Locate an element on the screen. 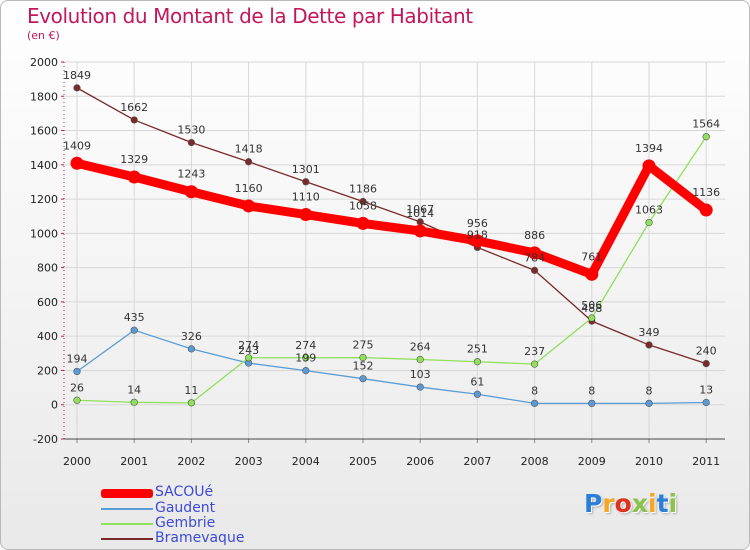 This screenshot has height=550, width=750. legend-swatch-bramevaque is located at coordinates (127, 539).